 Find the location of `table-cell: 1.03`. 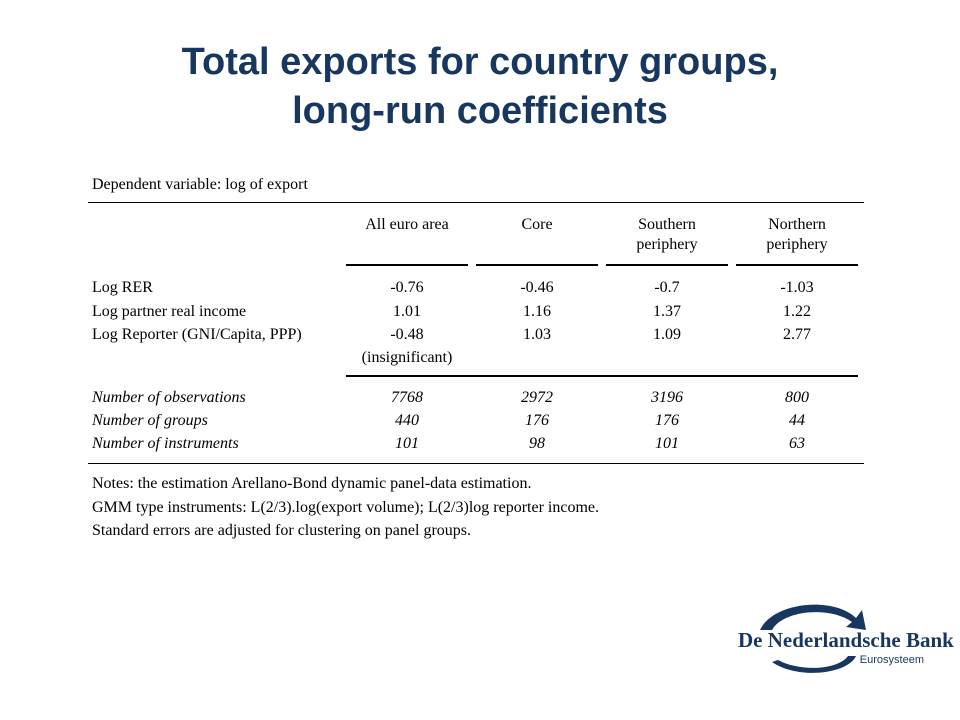

table-cell: 1.03 is located at coordinates (537, 334).